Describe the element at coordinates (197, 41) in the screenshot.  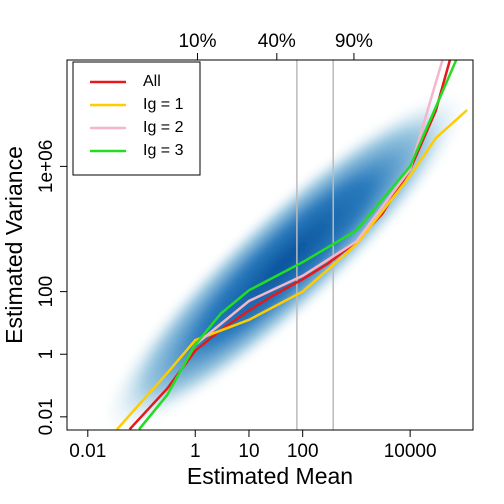
I see `top-tick-label: 10%` at that location.